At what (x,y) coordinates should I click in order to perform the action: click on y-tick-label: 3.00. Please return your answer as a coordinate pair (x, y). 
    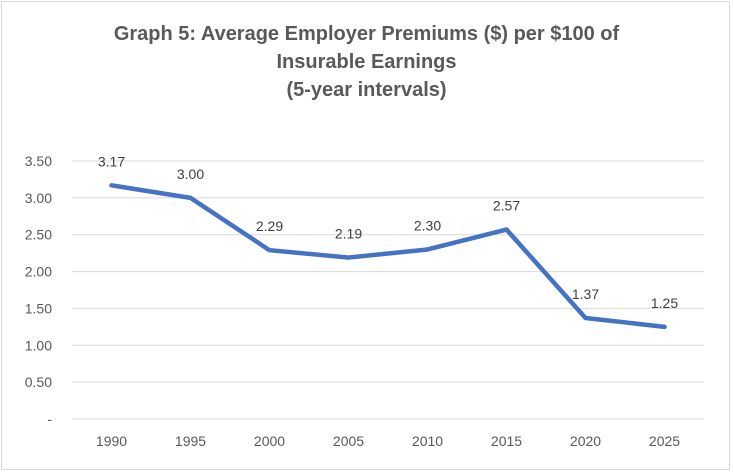
    Looking at the image, I should click on (38, 198).